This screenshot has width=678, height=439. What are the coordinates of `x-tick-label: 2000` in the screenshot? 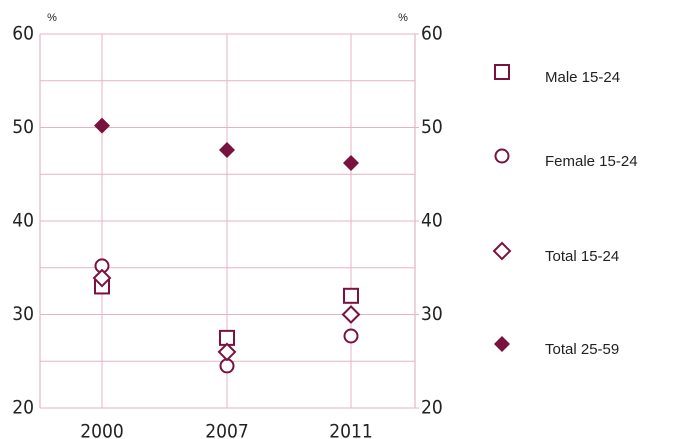 It's located at (102, 430).